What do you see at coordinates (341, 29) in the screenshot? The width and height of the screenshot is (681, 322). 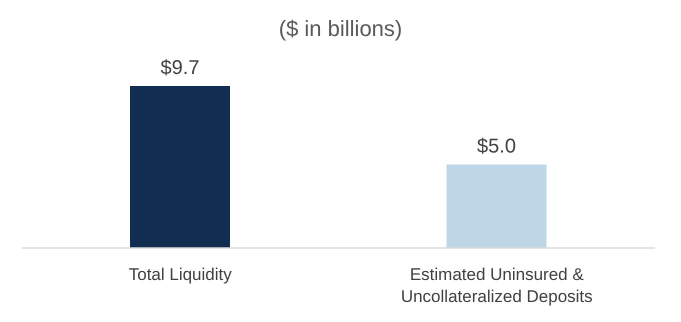 I see `chart-title: ($ in billions)` at bounding box center [341, 29].